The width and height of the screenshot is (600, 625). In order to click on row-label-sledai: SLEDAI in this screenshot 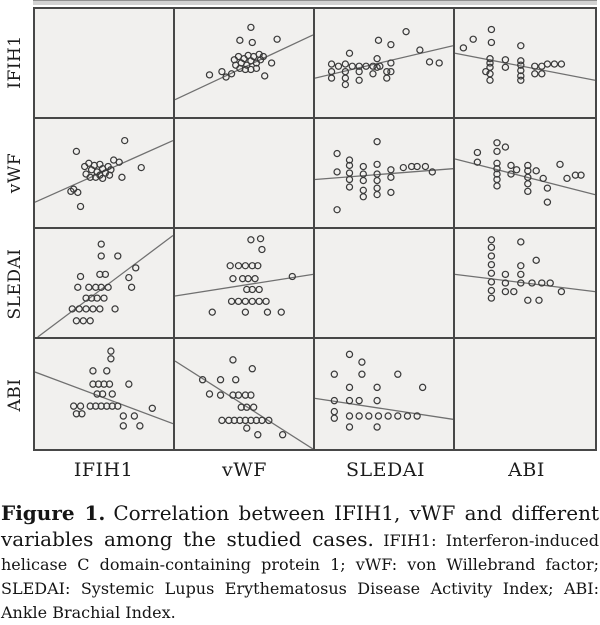, I will do `click(15, 284)`.